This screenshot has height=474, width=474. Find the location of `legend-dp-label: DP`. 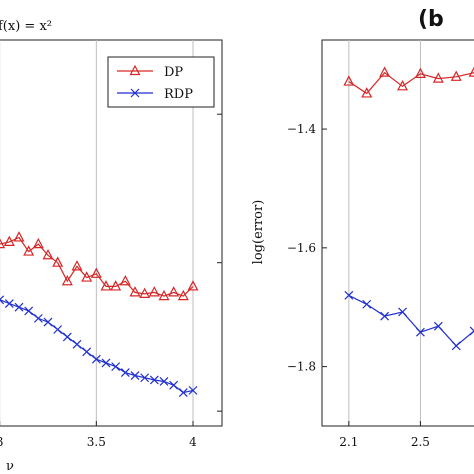

legend-dp-label: DP is located at coordinates (173, 72).